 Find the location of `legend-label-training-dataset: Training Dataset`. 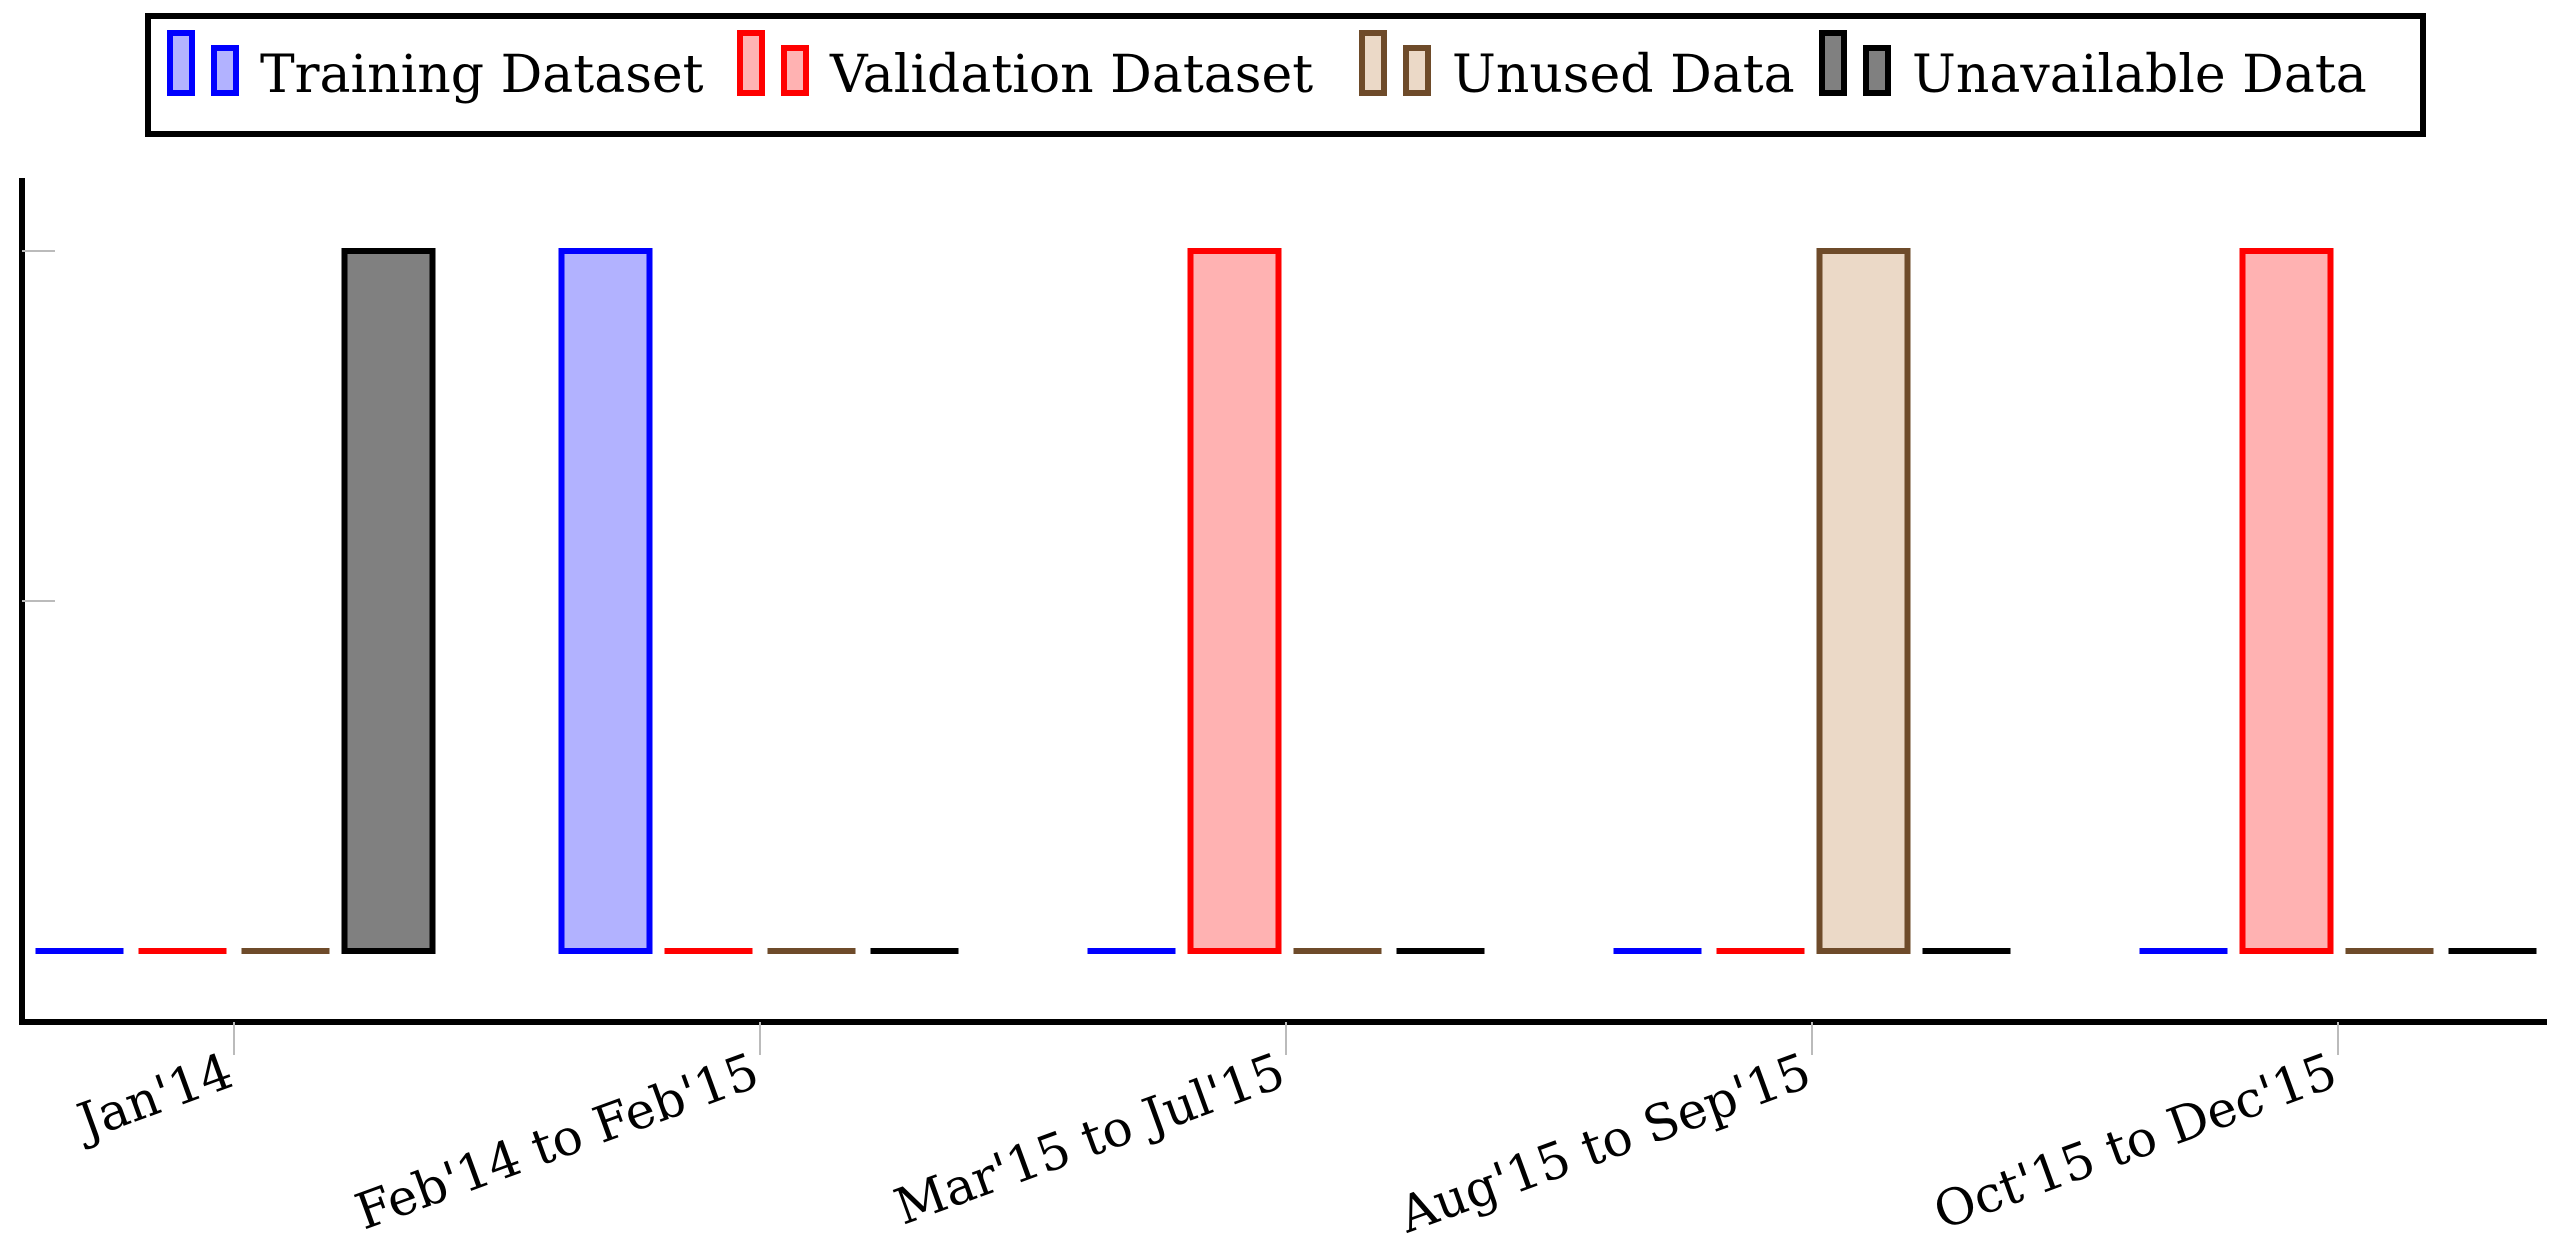

legend-label-training-dataset: Training Dataset is located at coordinates (482, 75).